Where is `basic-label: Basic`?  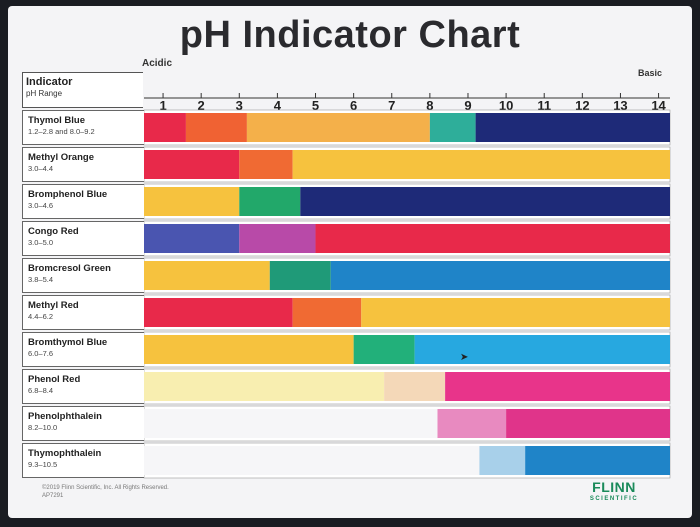 basic-label: Basic is located at coordinates (650, 73).